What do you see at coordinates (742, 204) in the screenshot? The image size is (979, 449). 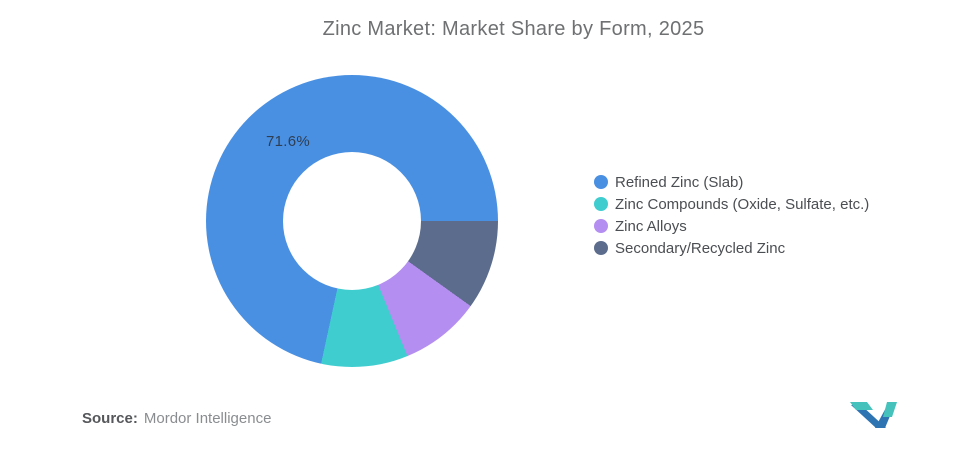 I see `legend-label: Zinc Compounds (Oxide, Sulfate, etc.)` at bounding box center [742, 204].